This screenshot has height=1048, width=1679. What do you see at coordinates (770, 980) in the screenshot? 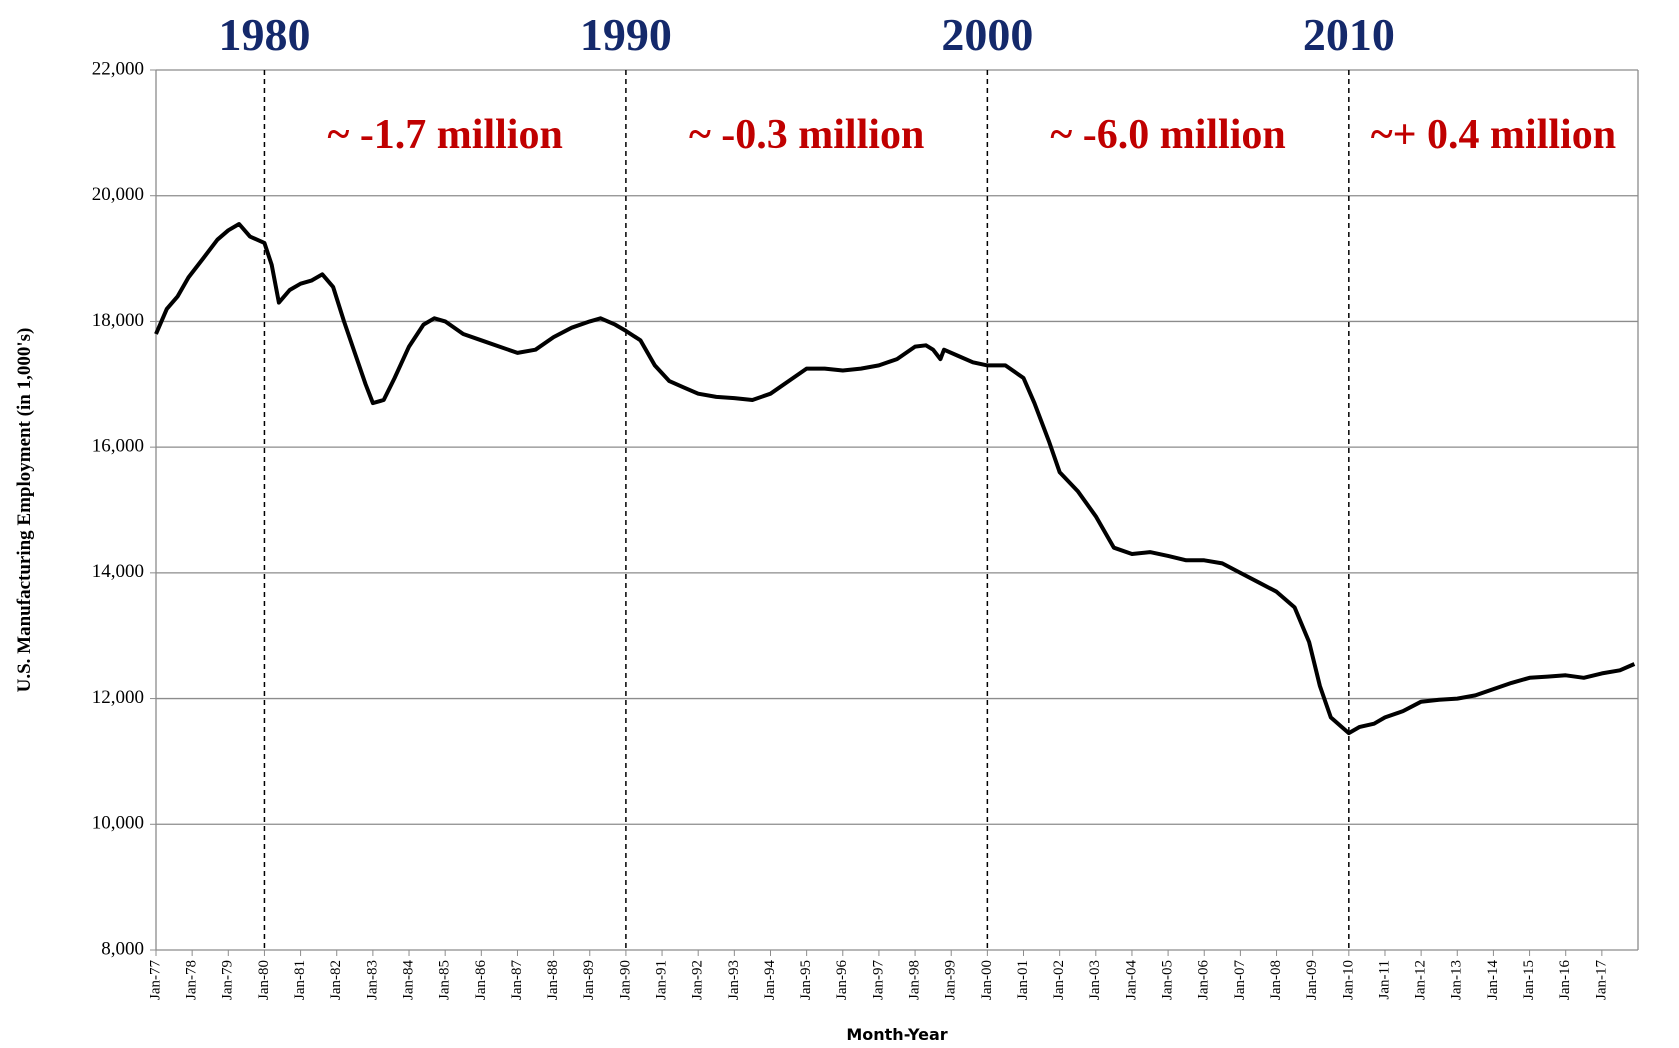
I see `x-tick-label: Jan-94` at bounding box center [770, 980].